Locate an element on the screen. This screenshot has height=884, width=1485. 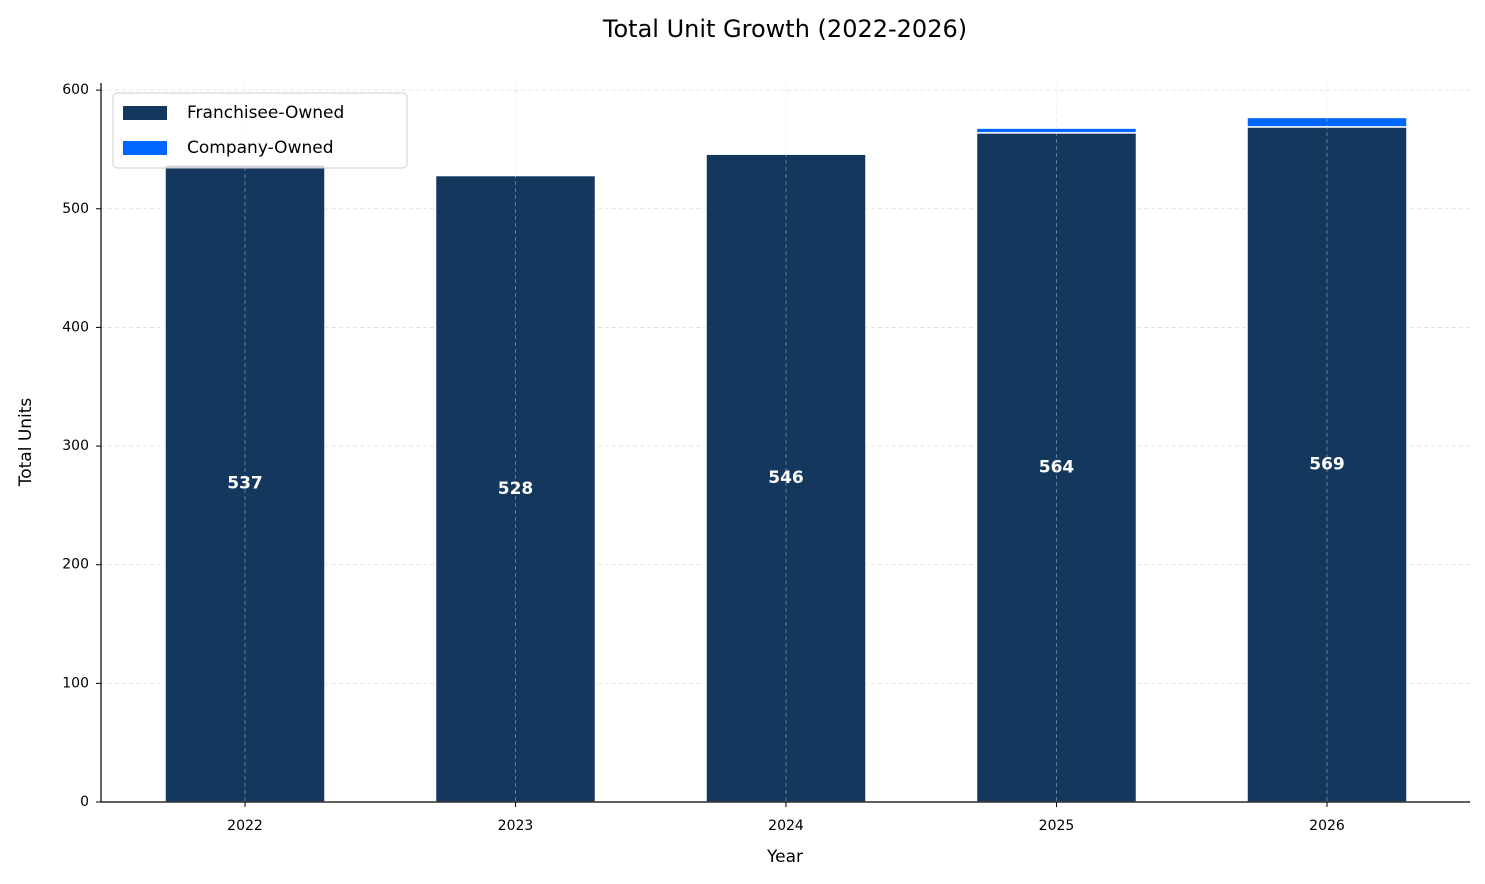
x-tick-label: 2026 is located at coordinates (1327, 826).